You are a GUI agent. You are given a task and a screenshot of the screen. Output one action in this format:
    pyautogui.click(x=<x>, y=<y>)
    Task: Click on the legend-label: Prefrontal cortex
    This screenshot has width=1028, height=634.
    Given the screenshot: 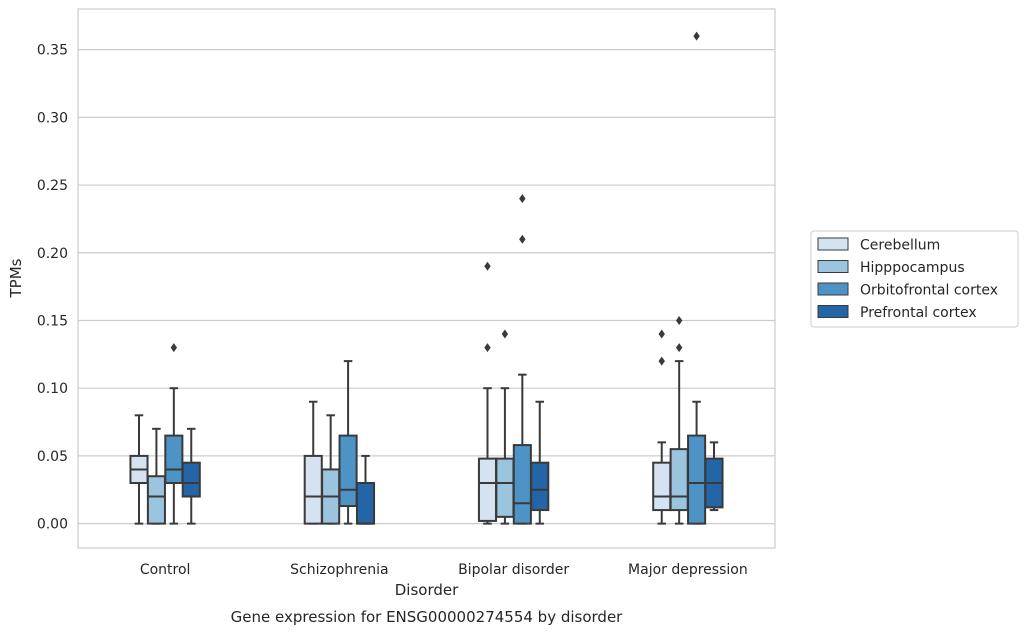 What is the action you would take?
    pyautogui.click(x=918, y=313)
    